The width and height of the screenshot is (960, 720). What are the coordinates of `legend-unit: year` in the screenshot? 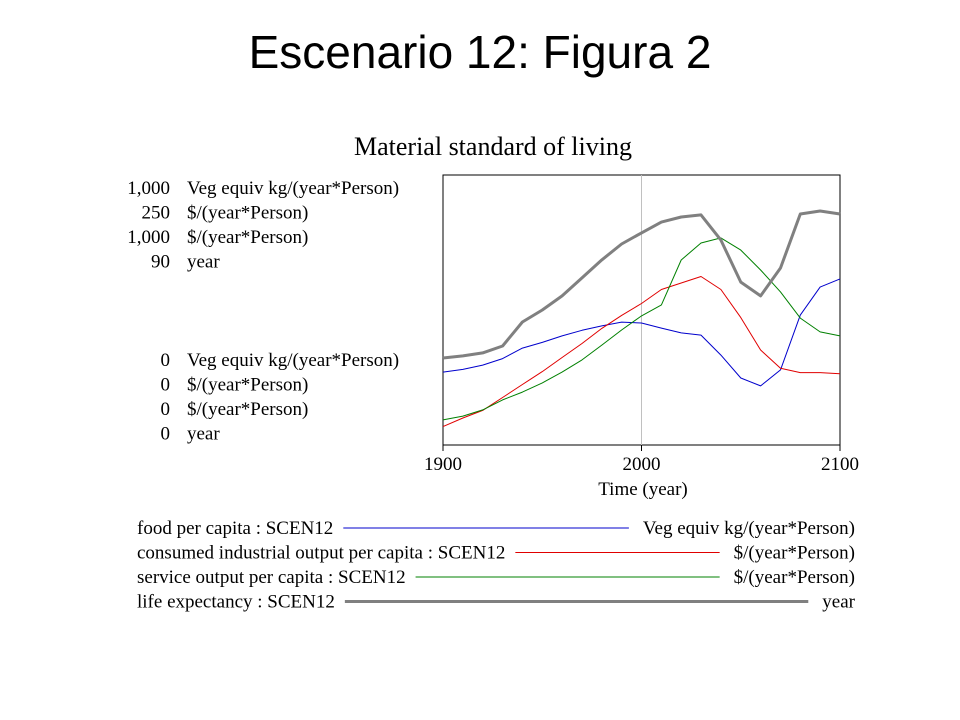 It's located at (838, 602).